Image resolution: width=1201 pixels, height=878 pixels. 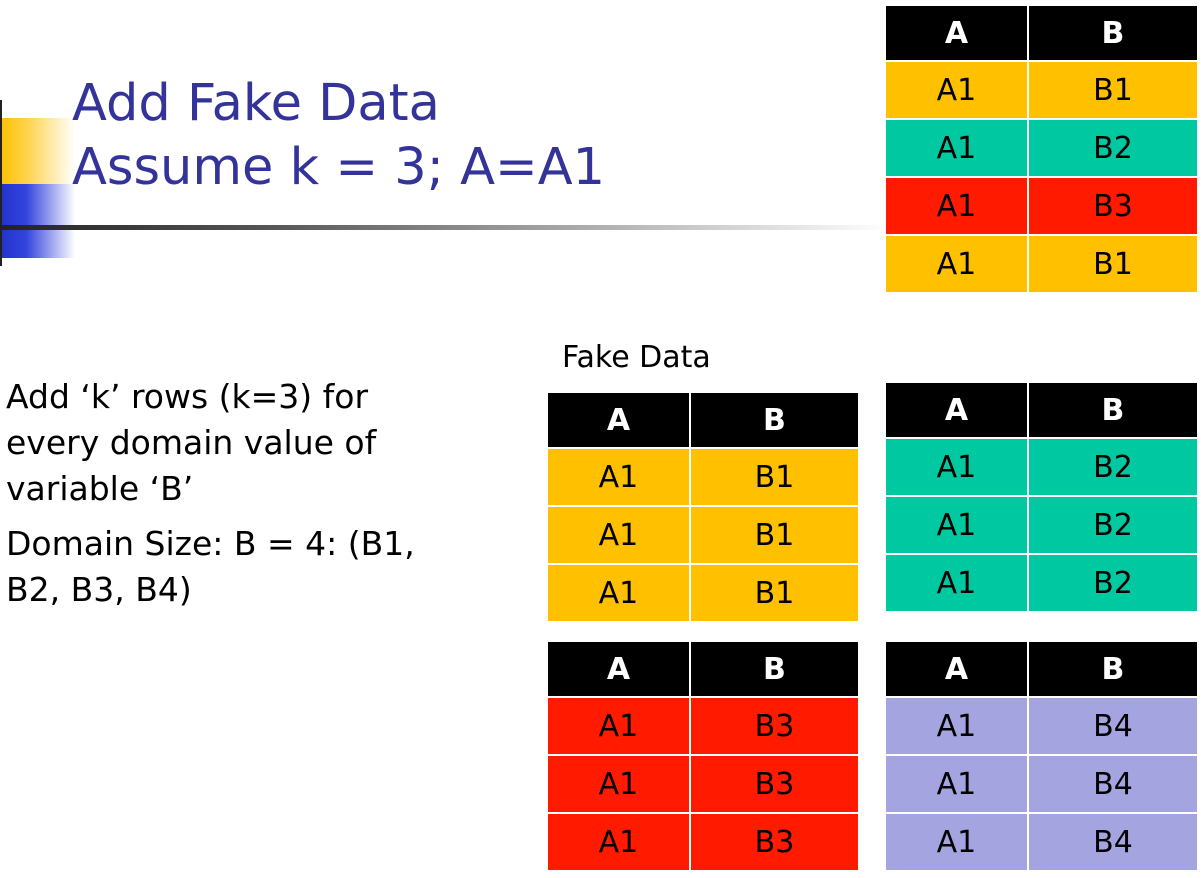 I want to click on decorative-bar-blue, so click(x=37, y=221).